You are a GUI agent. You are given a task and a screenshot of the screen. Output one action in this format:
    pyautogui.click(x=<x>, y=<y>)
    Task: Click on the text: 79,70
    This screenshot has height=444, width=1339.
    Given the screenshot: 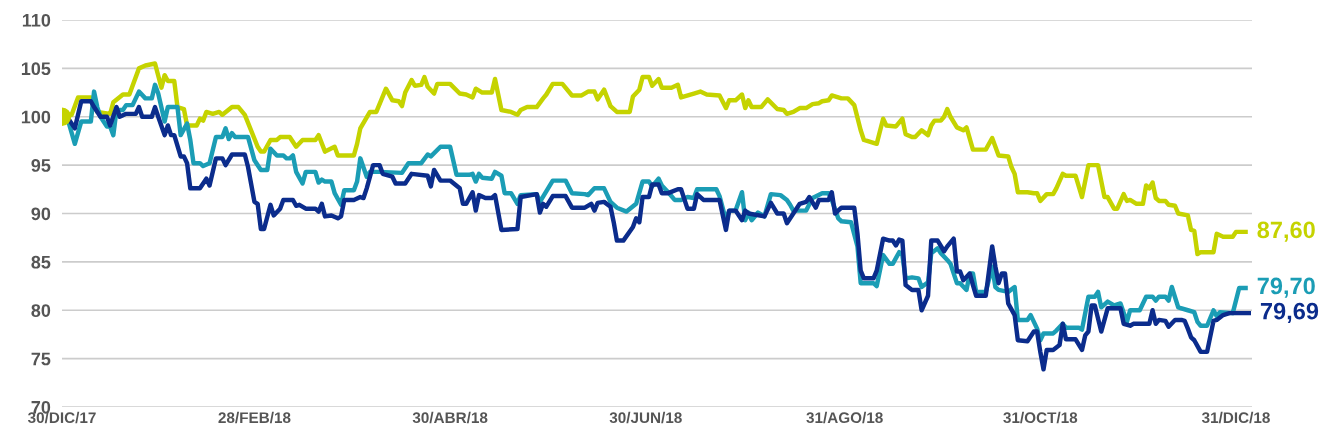 What is the action you would take?
    pyautogui.click(x=1286, y=287)
    